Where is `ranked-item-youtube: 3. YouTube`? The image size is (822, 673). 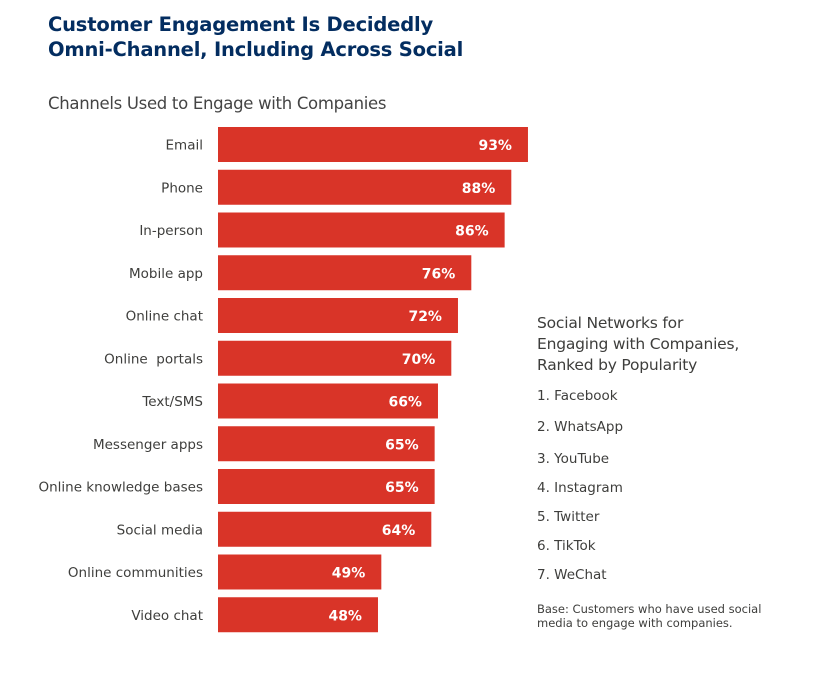 ranked-item-youtube: 3. YouTube is located at coordinates (573, 459).